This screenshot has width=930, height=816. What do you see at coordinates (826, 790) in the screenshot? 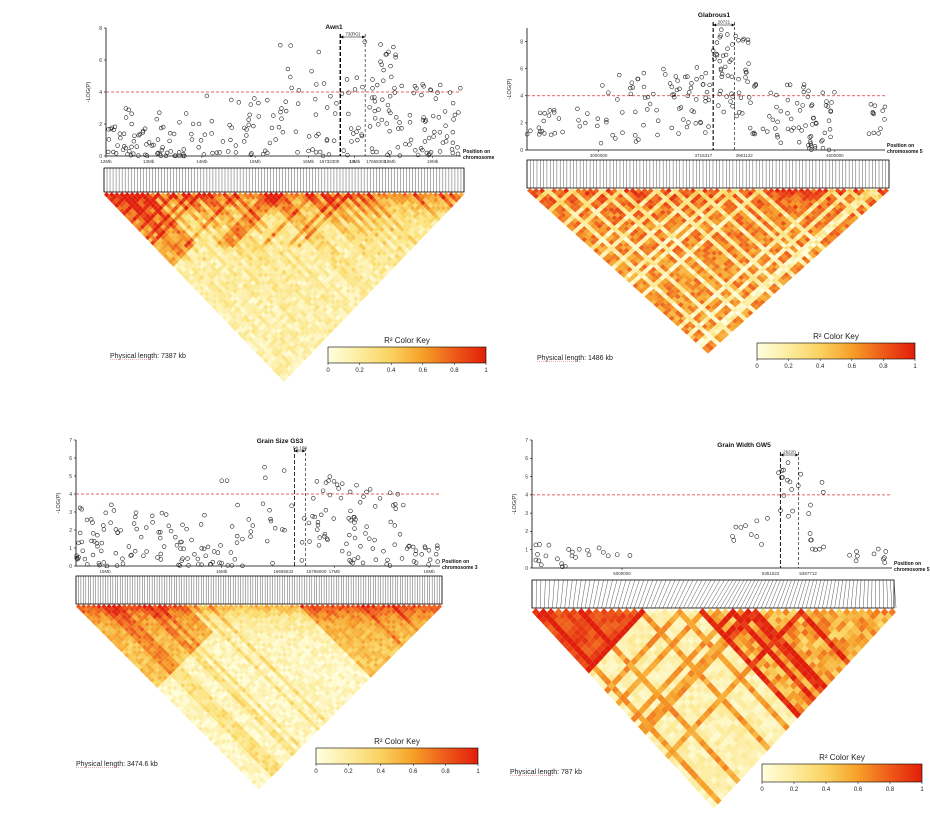
I see `color-key-tick-label: 0.4` at bounding box center [826, 790].